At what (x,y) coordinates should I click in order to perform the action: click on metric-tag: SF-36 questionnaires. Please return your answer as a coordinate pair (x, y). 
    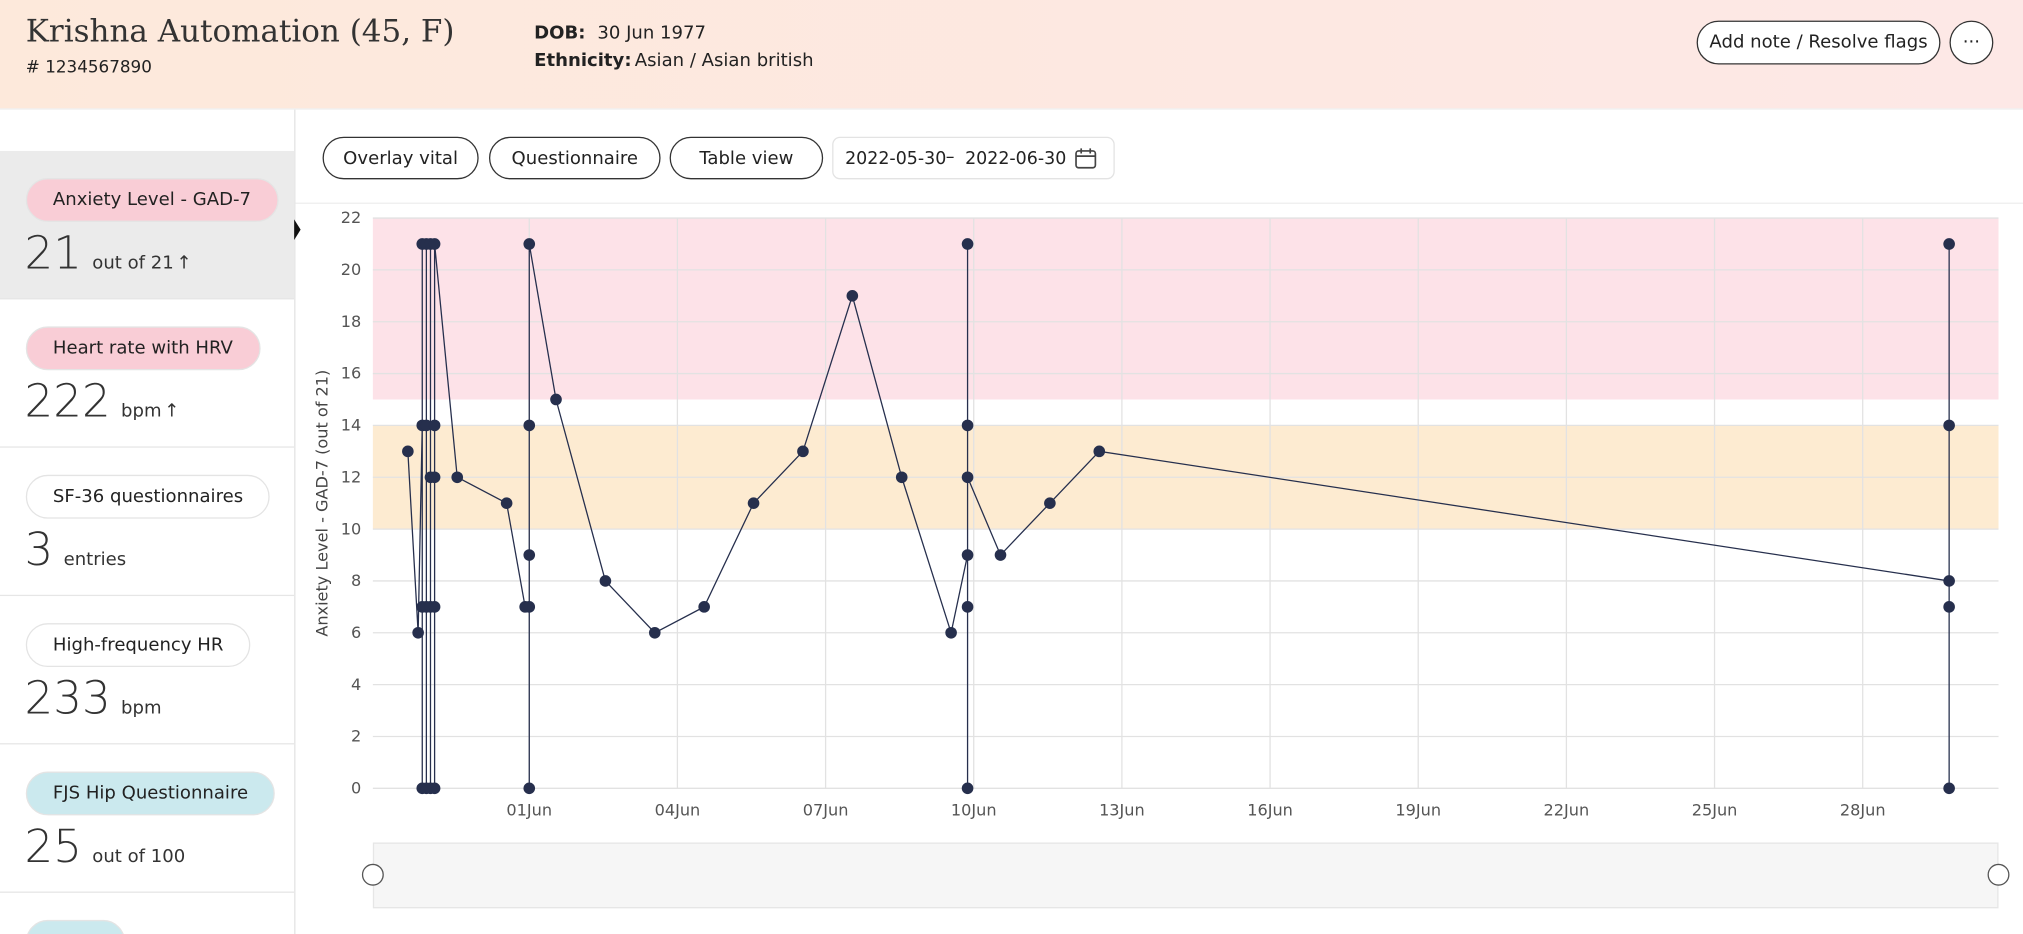
    Looking at the image, I should click on (148, 496).